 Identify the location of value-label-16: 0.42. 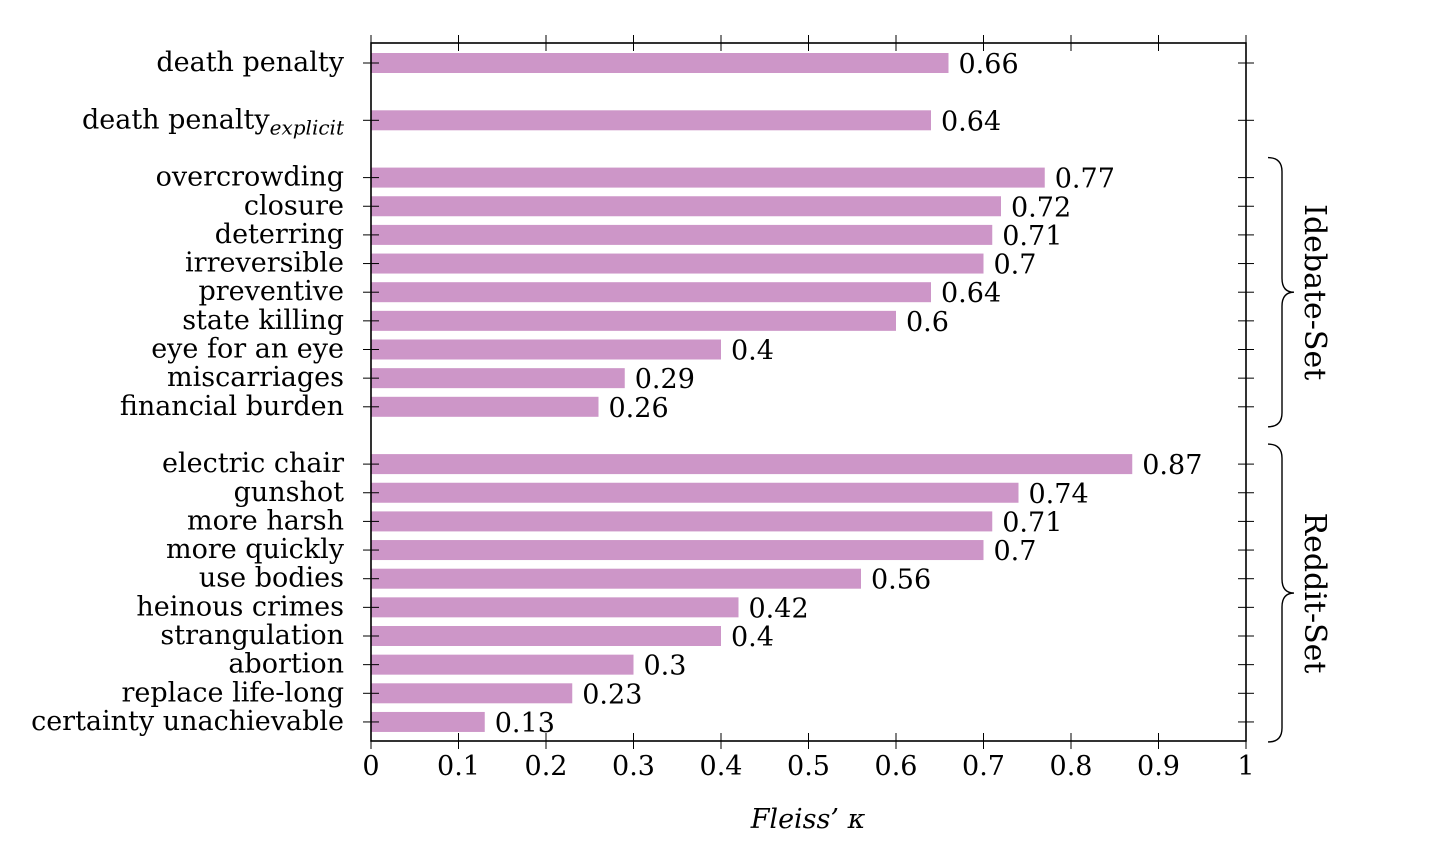
(779, 608).